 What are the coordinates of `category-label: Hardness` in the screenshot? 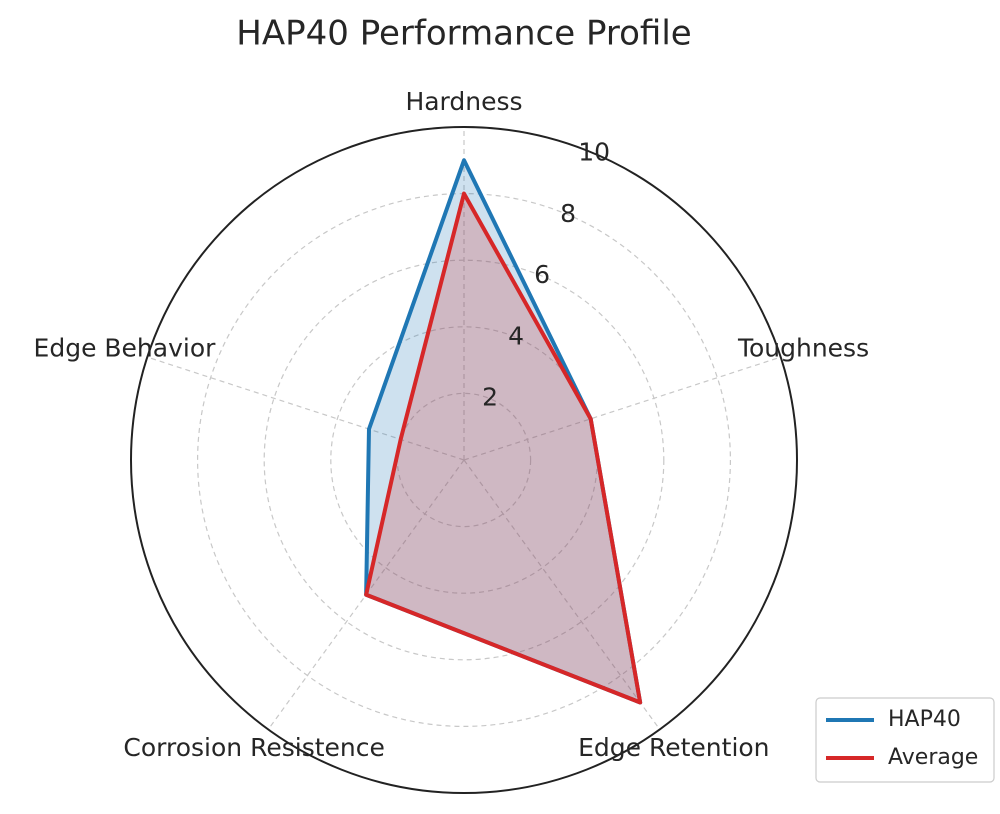 It's located at (463, 101).